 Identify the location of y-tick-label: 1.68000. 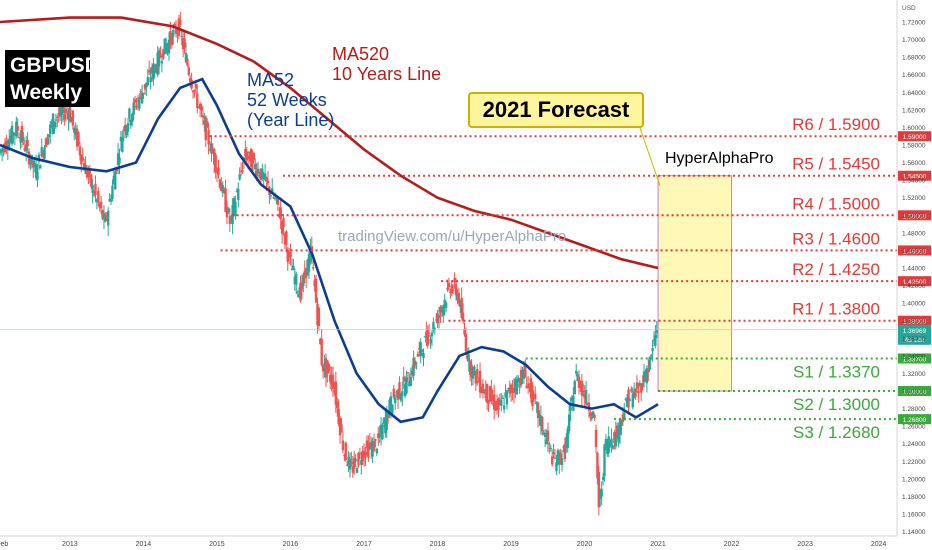
(914, 58).